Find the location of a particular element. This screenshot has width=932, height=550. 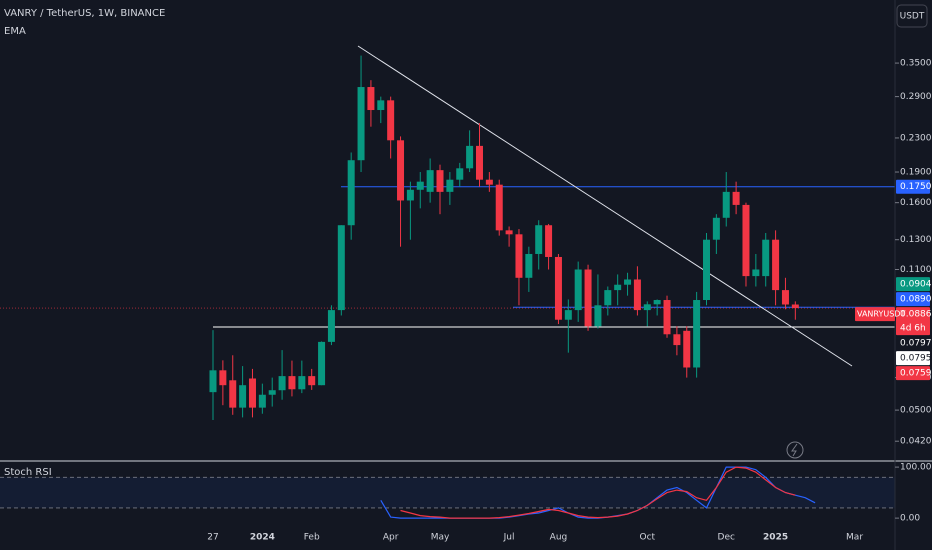

stoch-band is located at coordinates (447, 492).